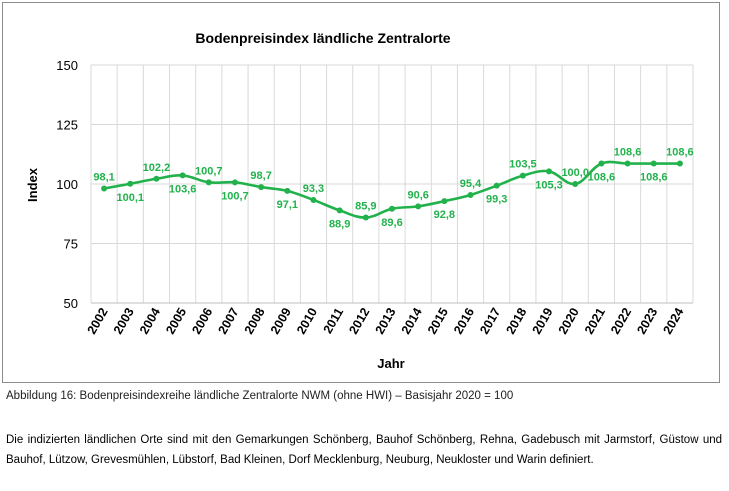  What do you see at coordinates (471, 184) in the screenshot?
I see `data-label: 95,4` at bounding box center [471, 184].